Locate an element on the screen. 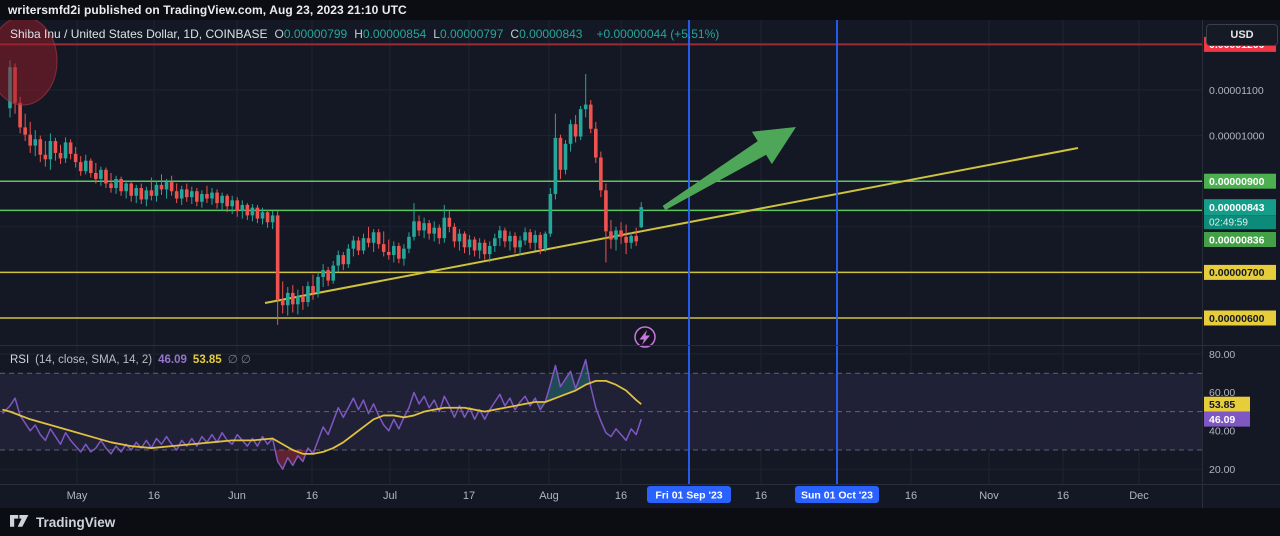 This screenshot has height=536, width=1280. price-level-badge is located at coordinates (1240, 318).